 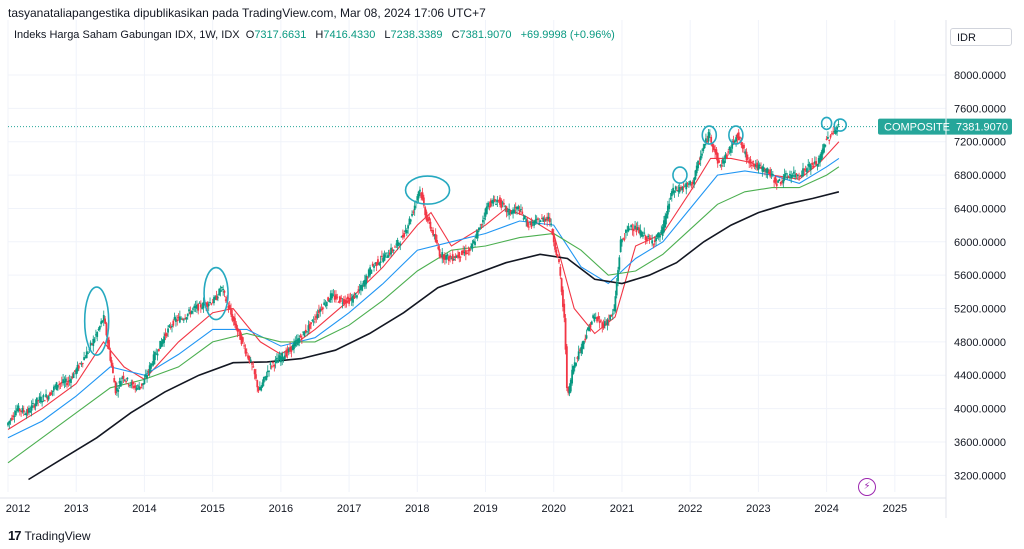 I want to click on y-tick-label: 6800.0000, so click(x=980, y=176).